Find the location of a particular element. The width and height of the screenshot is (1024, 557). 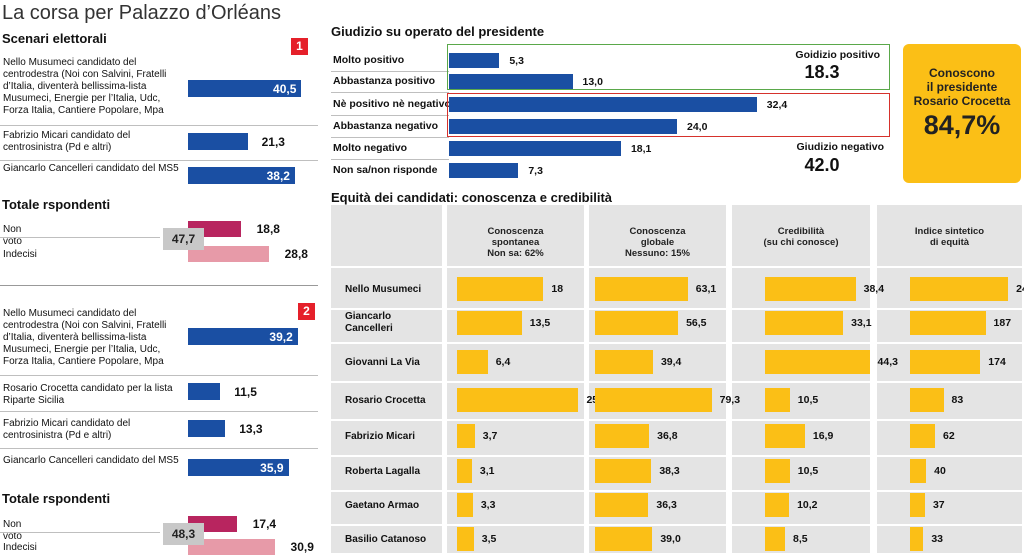

giudizio-category: Molto positivo is located at coordinates (369, 60).